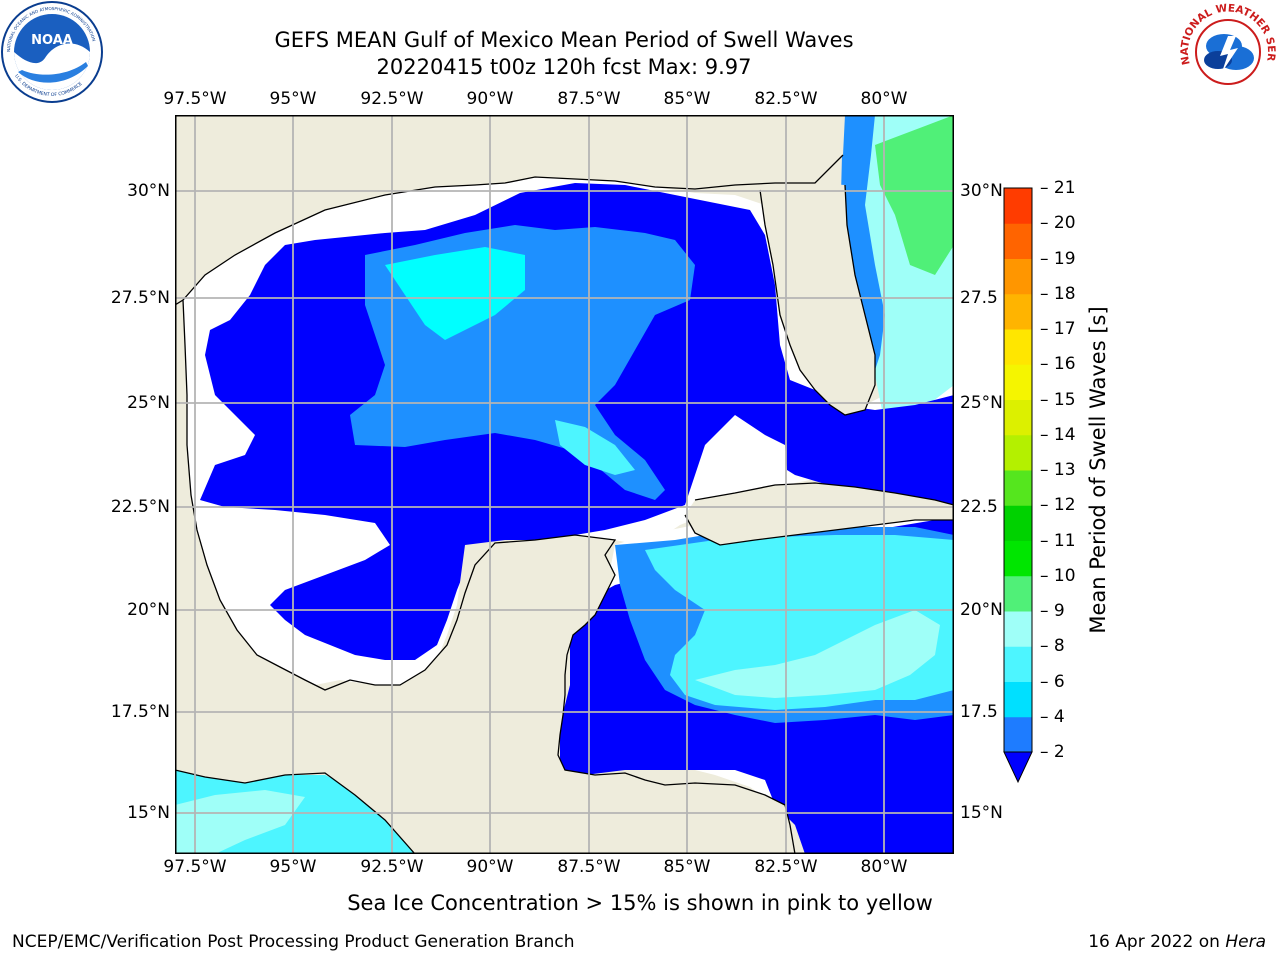 This screenshot has height=960, width=1280. I want to click on carib-swell-8-9s, so click(817, 654).